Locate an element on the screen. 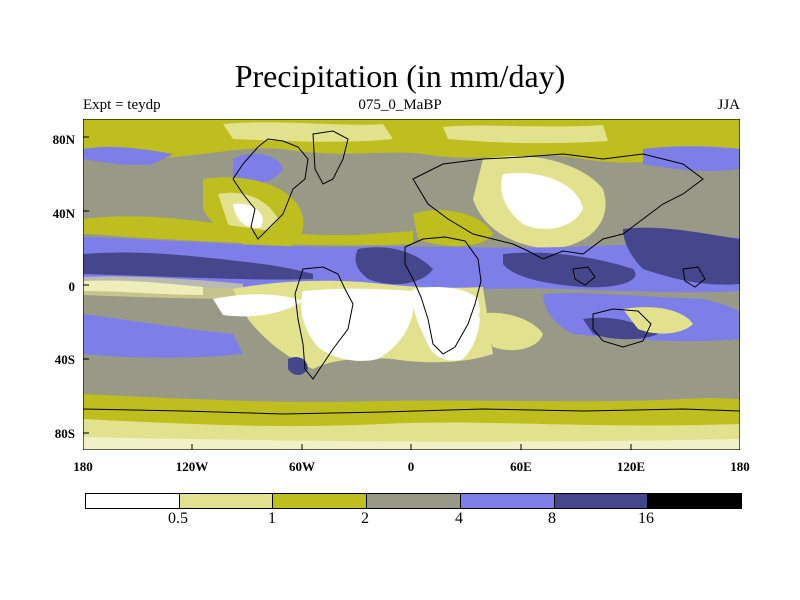  blue-sh-pacific is located at coordinates (163, 336).